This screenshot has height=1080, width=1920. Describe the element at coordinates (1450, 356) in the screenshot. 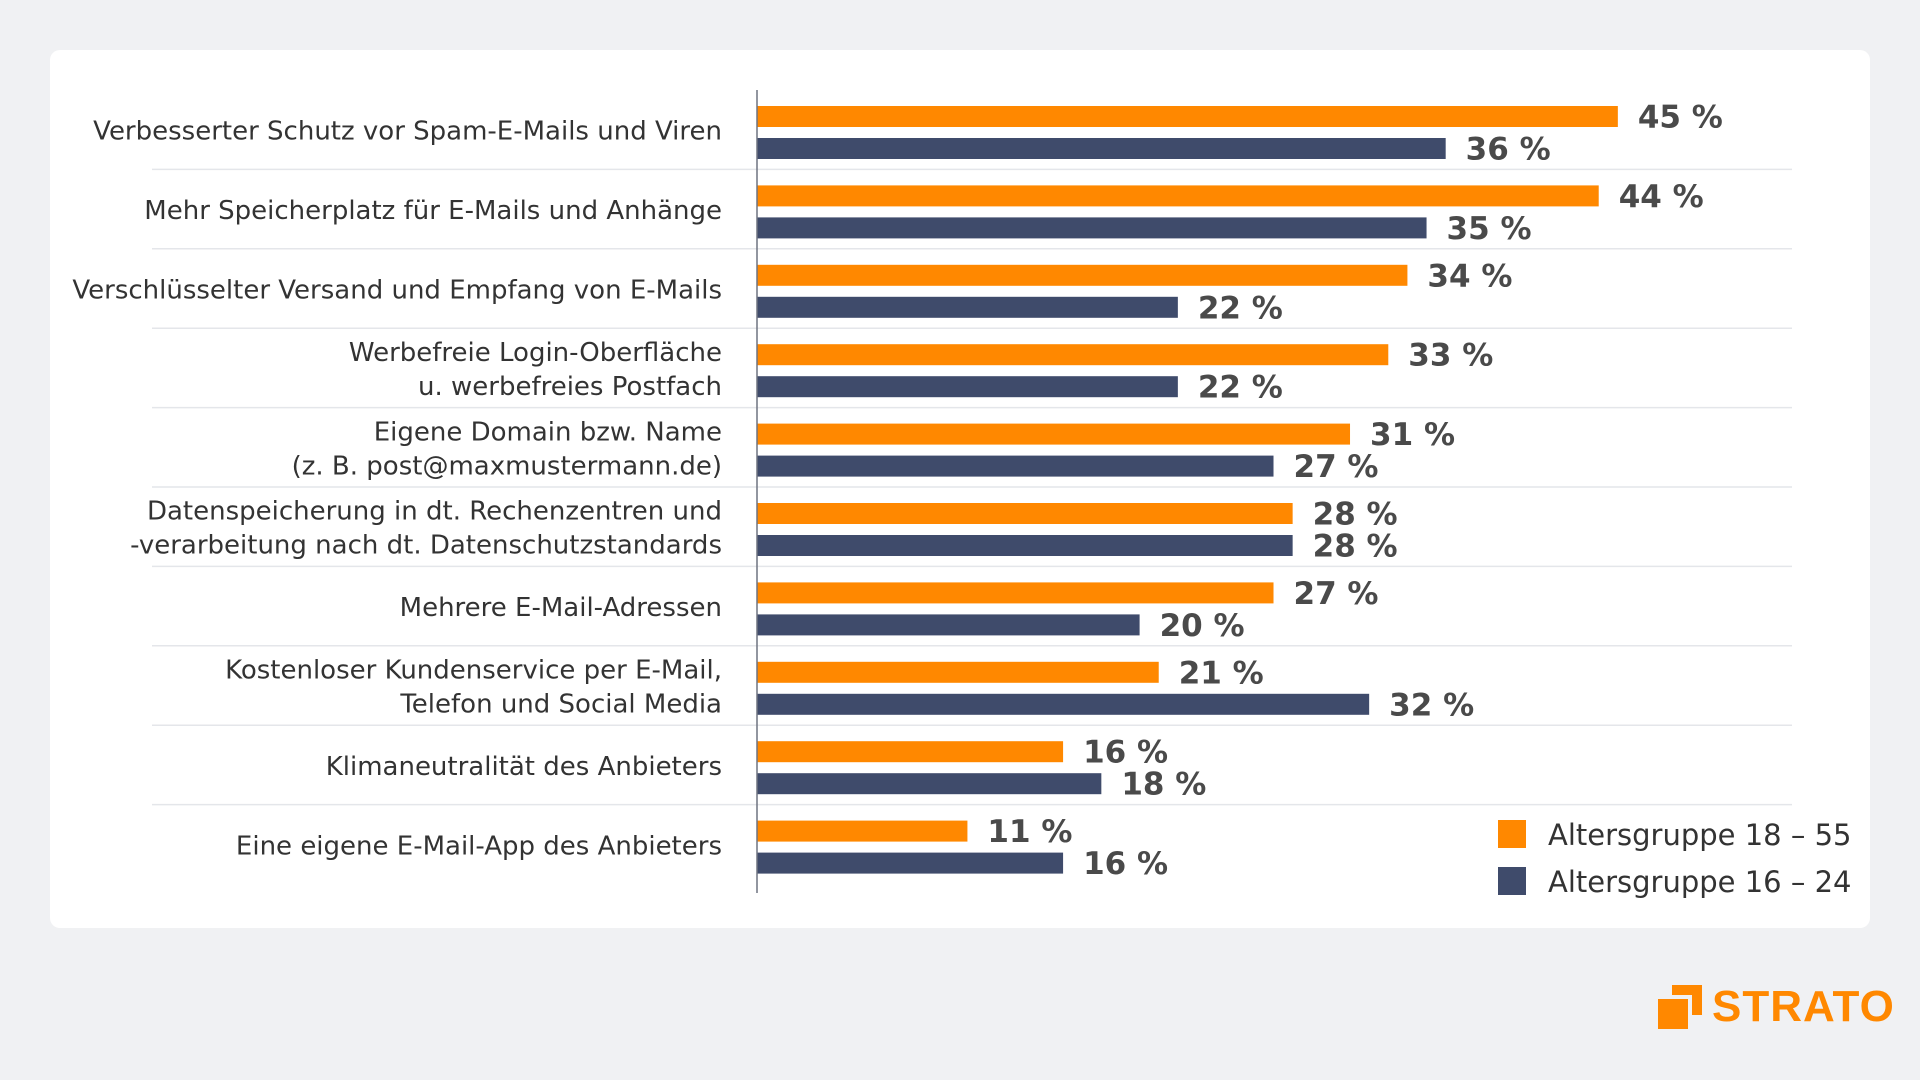

I see `data-label: 33 %` at that location.